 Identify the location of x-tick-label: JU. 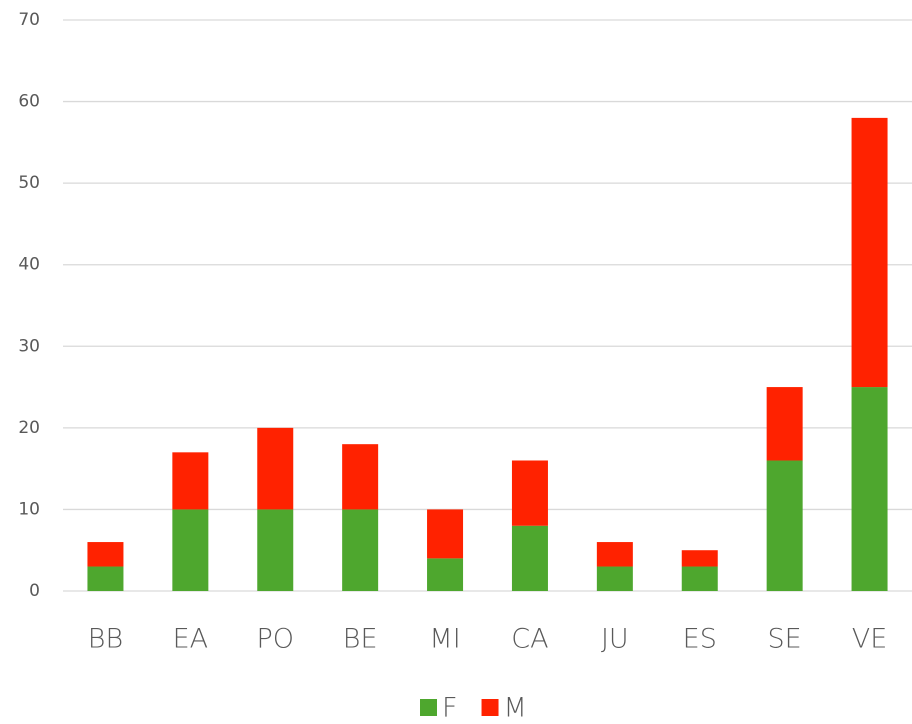
(615, 639).